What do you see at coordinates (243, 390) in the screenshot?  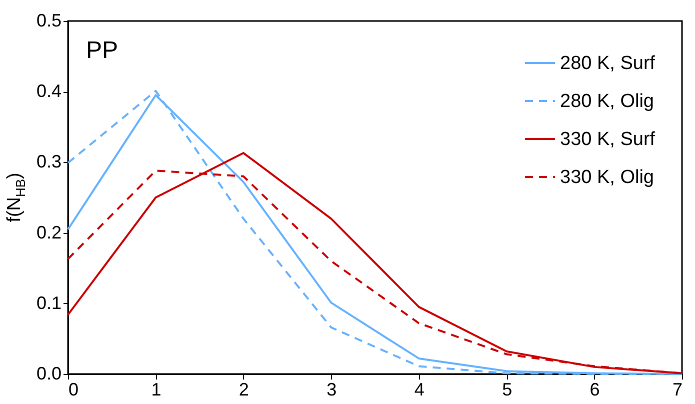 I see `x-tick-label: 2` at bounding box center [243, 390].